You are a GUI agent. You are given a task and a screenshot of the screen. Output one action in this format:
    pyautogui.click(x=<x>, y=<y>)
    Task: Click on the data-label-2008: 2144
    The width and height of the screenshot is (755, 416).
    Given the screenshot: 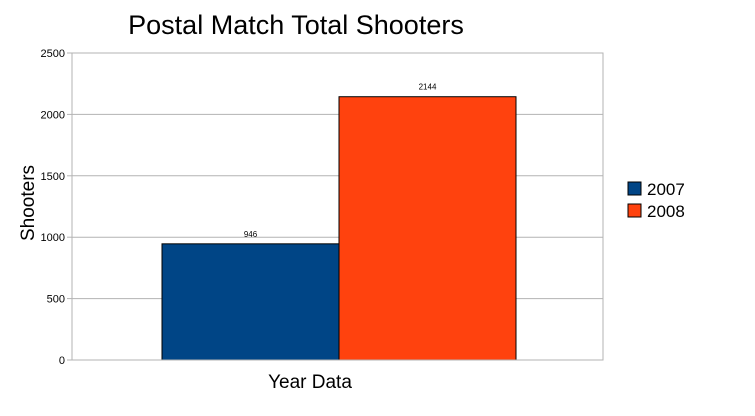 What is the action you would take?
    pyautogui.click(x=428, y=87)
    